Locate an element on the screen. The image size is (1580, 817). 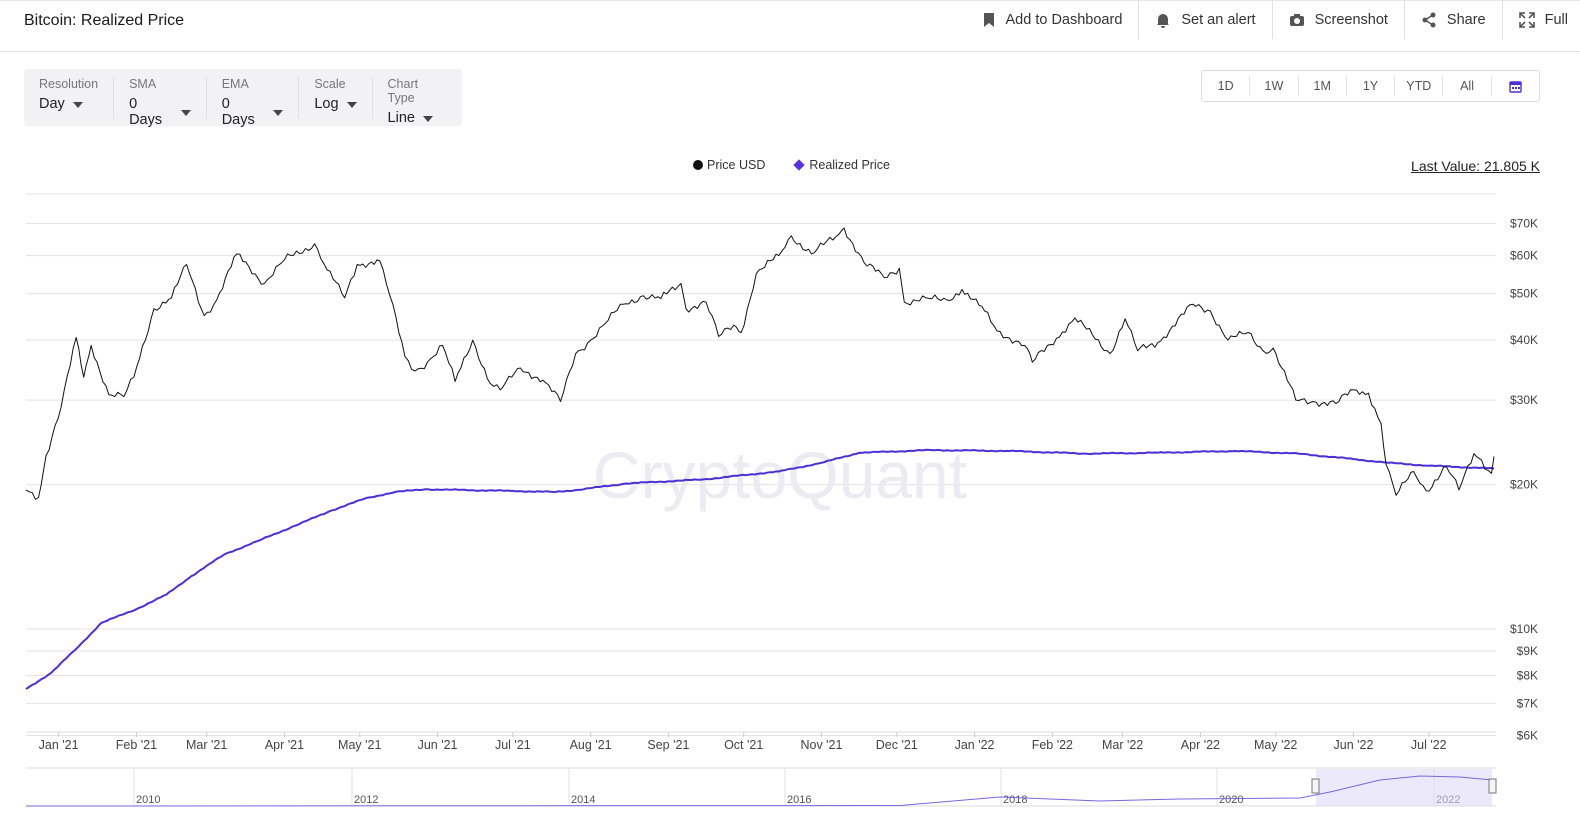
x-tick-label: Jun '22 is located at coordinates (1354, 745).